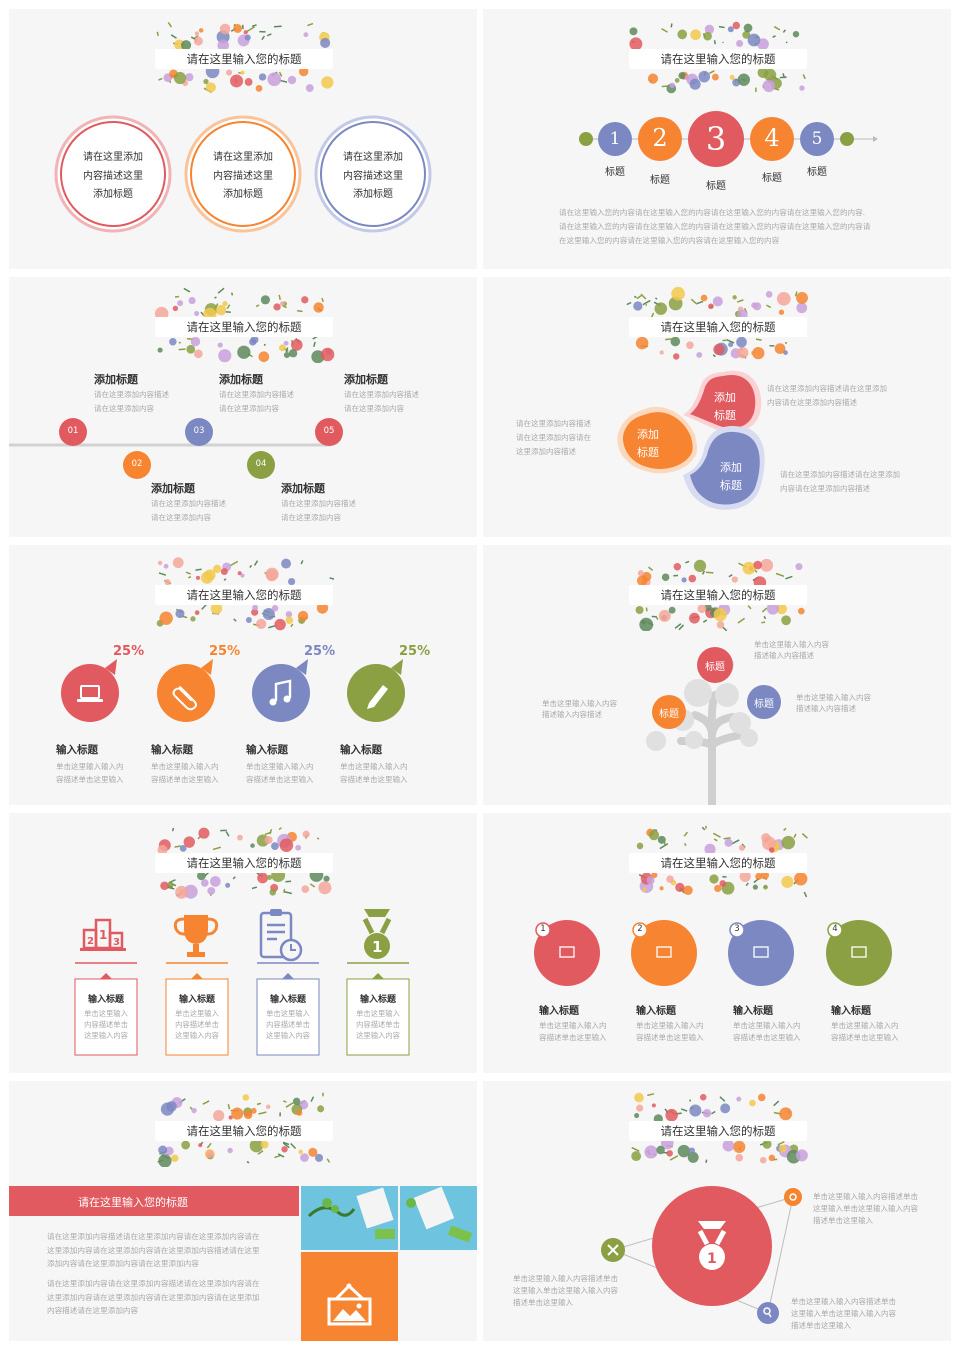 The width and height of the screenshot is (960, 1352). I want to click on title-bar, so click(154, 1201).